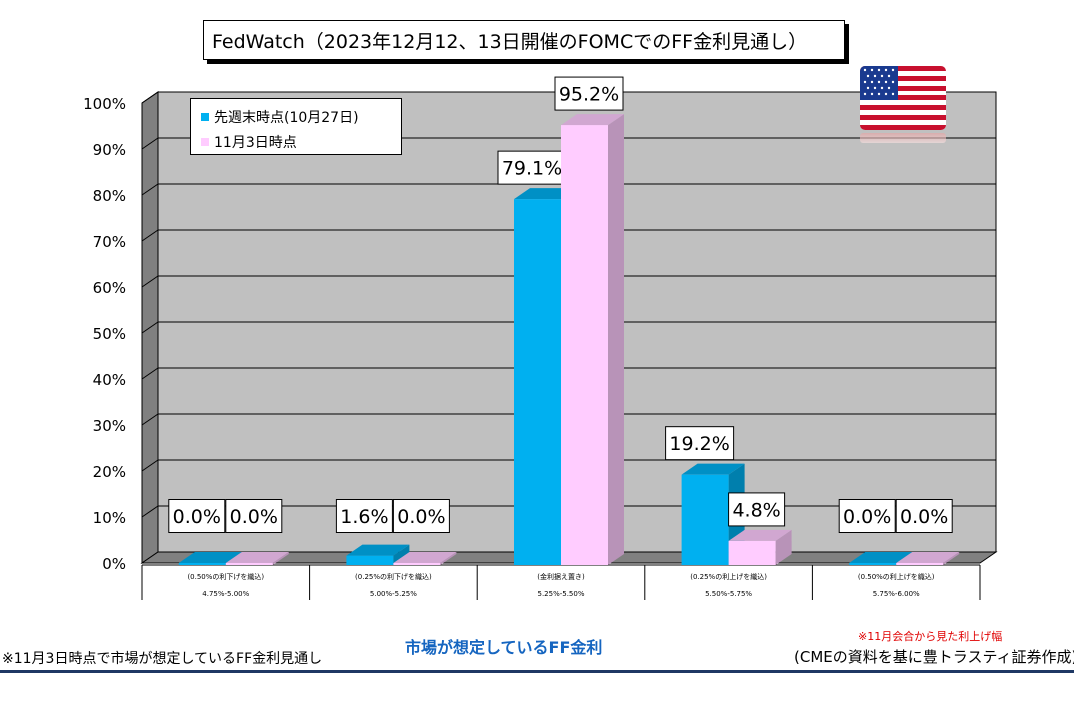  I want to click on y-tick-label: 70%, so click(109, 242).